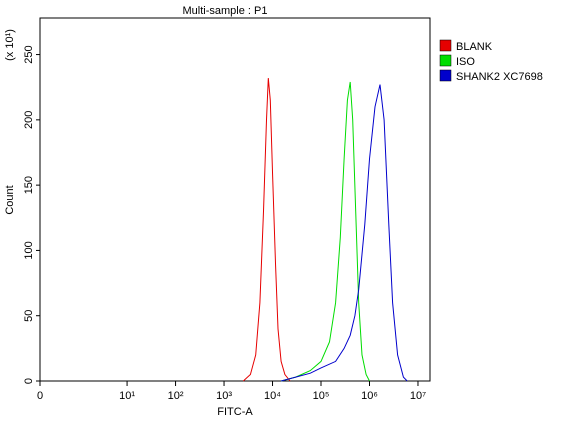  I want to click on x-tick-label: 10⁵, so click(321, 396).